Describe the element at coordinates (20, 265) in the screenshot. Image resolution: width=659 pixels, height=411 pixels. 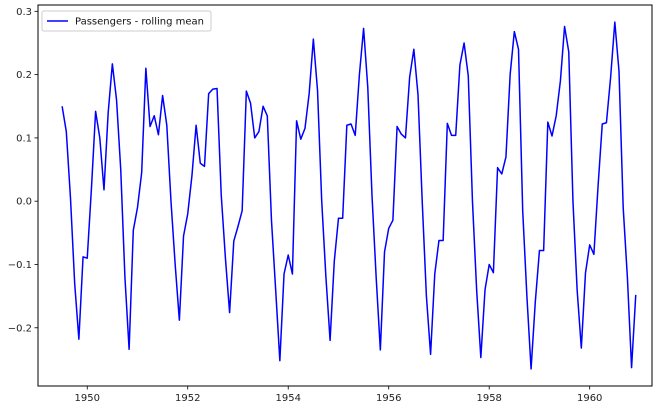
I see `y-tick-label: −0.1` at that location.